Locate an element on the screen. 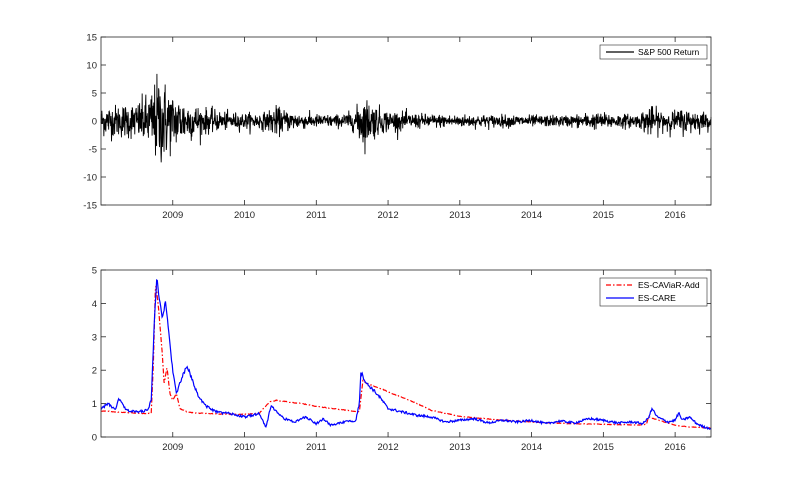 The width and height of the screenshot is (785, 491). series-line-s-p-500-return is located at coordinates (406, 118).